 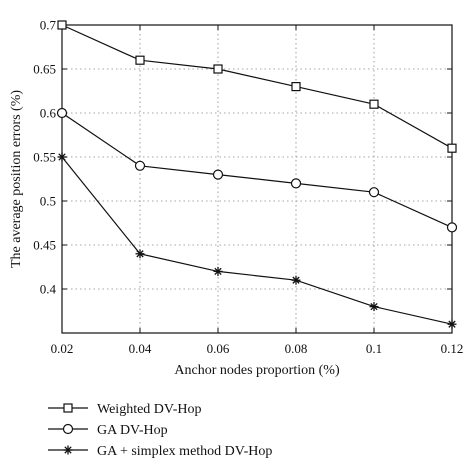 I want to click on legend-item: GA DV-Hop, so click(x=108, y=430).